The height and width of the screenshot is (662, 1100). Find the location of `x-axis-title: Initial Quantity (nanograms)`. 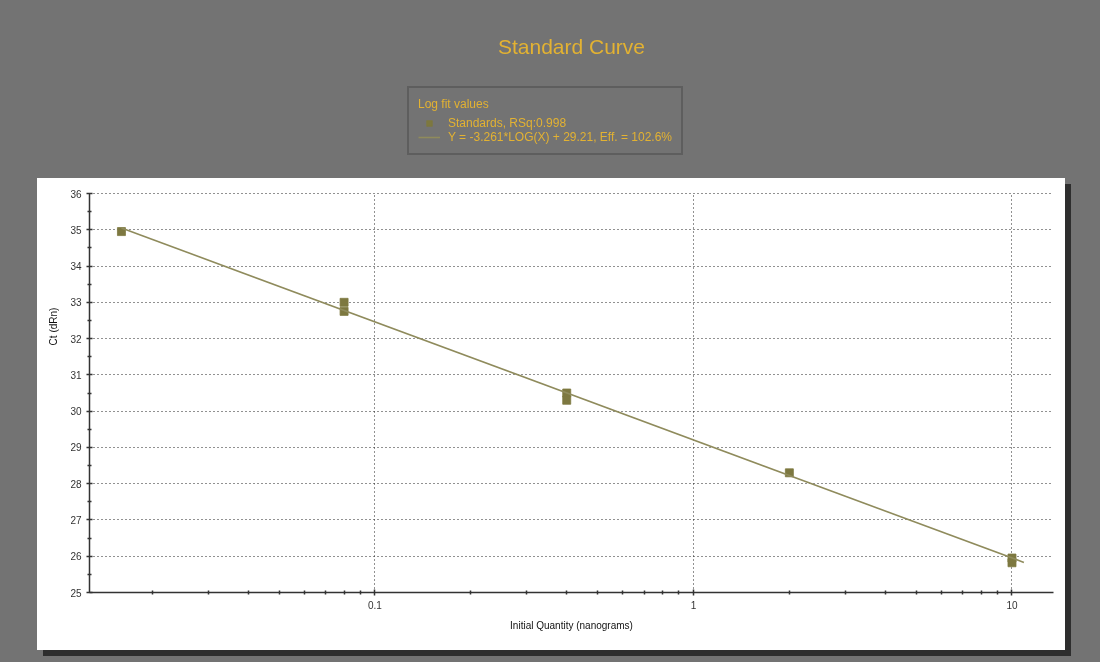

x-axis-title: Initial Quantity (nanograms) is located at coordinates (571, 625).